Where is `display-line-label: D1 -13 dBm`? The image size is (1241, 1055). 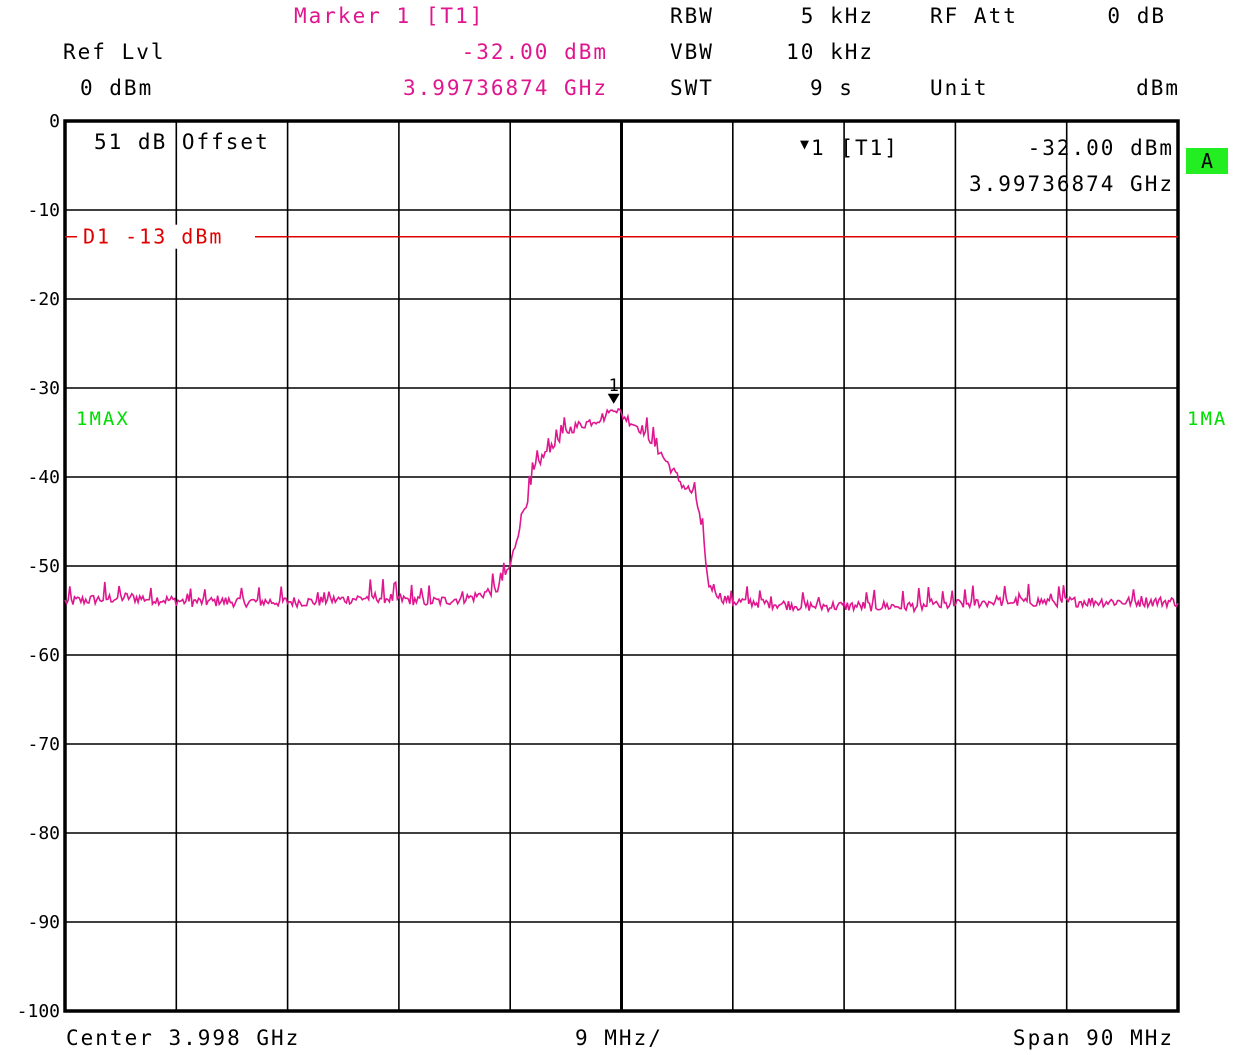
display-line-label: D1 -13 dBm is located at coordinates (153, 237).